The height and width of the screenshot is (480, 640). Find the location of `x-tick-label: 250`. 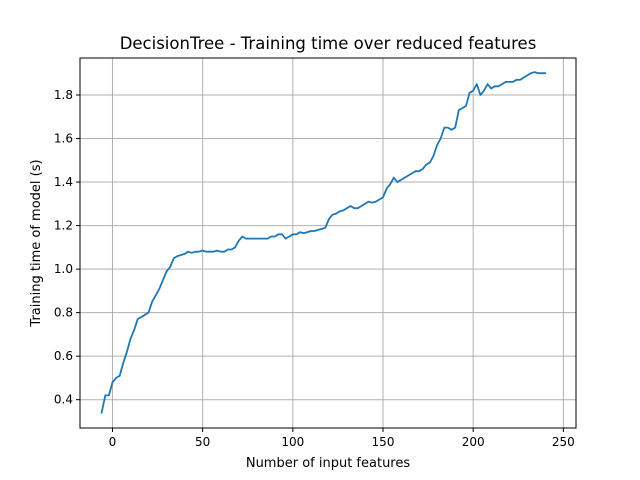

x-tick-label: 250 is located at coordinates (563, 442).